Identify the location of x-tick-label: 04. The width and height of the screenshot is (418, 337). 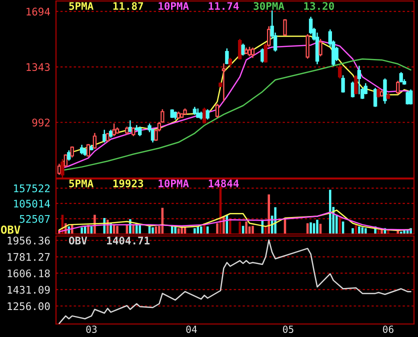
(191, 329).